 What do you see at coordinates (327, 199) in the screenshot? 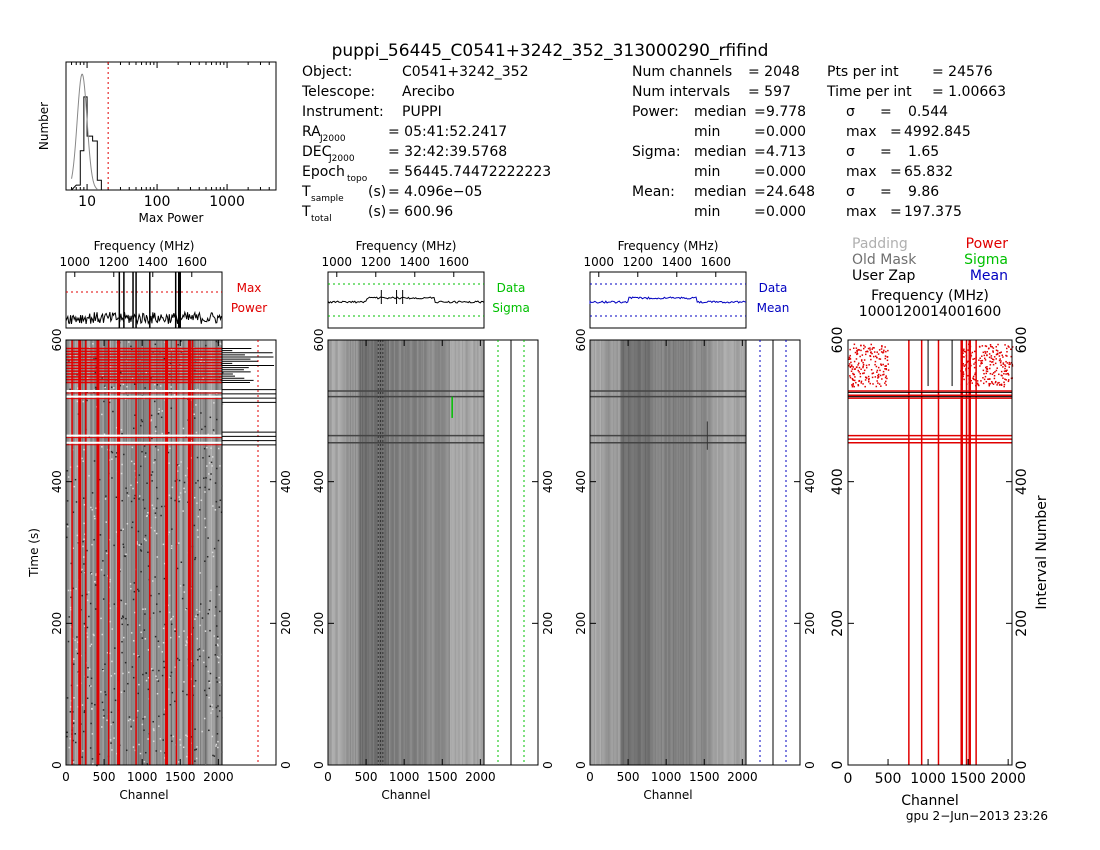
I see `coord-subscript: sample` at bounding box center [327, 199].